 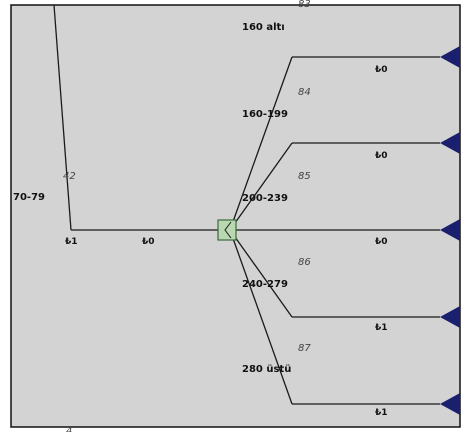 I want to click on branch-label-4: 280 üstü, so click(x=266, y=369).